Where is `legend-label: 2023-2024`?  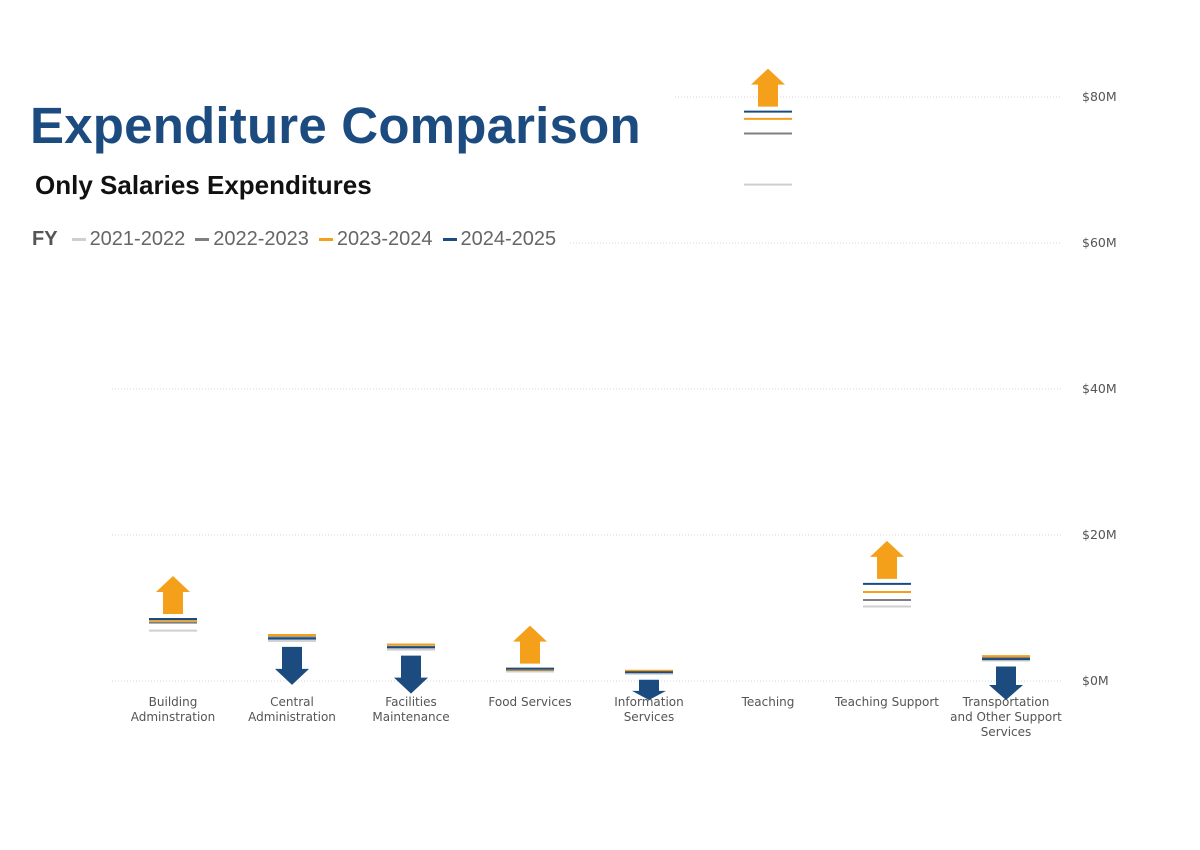
legend-label: 2023-2024 is located at coordinates (384, 239).